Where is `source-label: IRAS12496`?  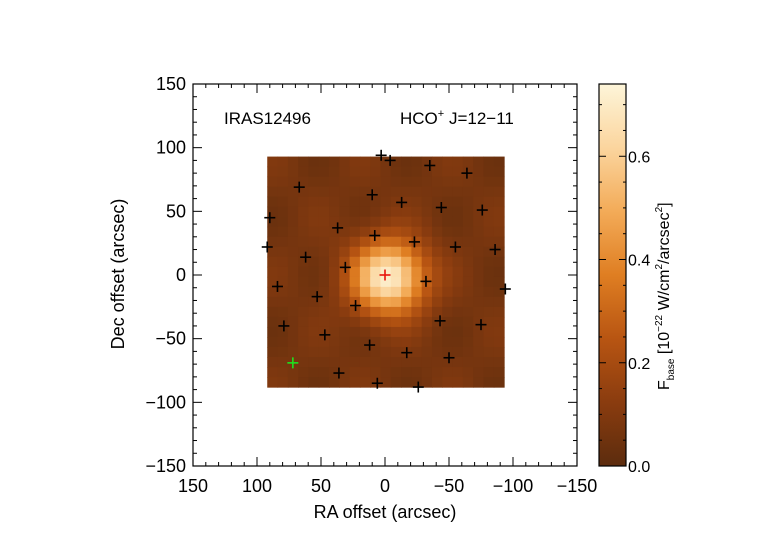 source-label: IRAS12496 is located at coordinates (267, 118).